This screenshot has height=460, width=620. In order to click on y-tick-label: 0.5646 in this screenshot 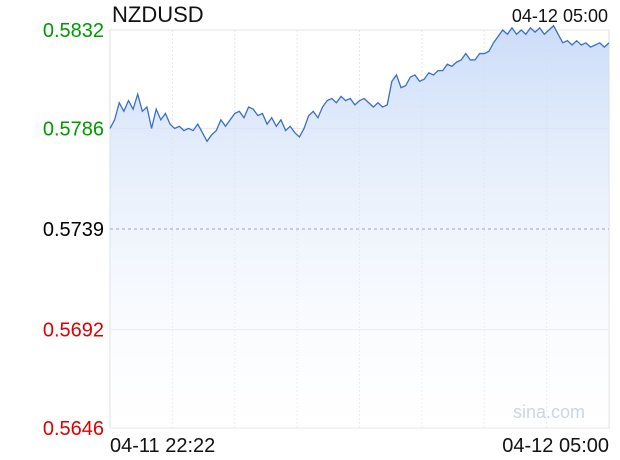, I will do `click(73, 429)`.